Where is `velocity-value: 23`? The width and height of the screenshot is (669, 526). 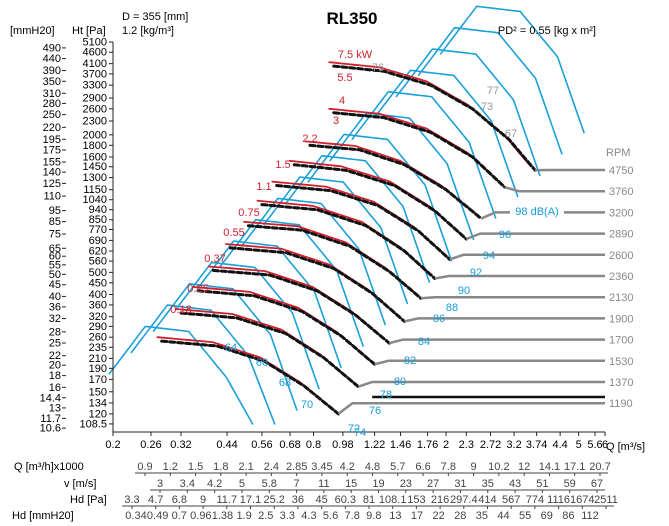 velocity-value: 23 is located at coordinates (406, 484).